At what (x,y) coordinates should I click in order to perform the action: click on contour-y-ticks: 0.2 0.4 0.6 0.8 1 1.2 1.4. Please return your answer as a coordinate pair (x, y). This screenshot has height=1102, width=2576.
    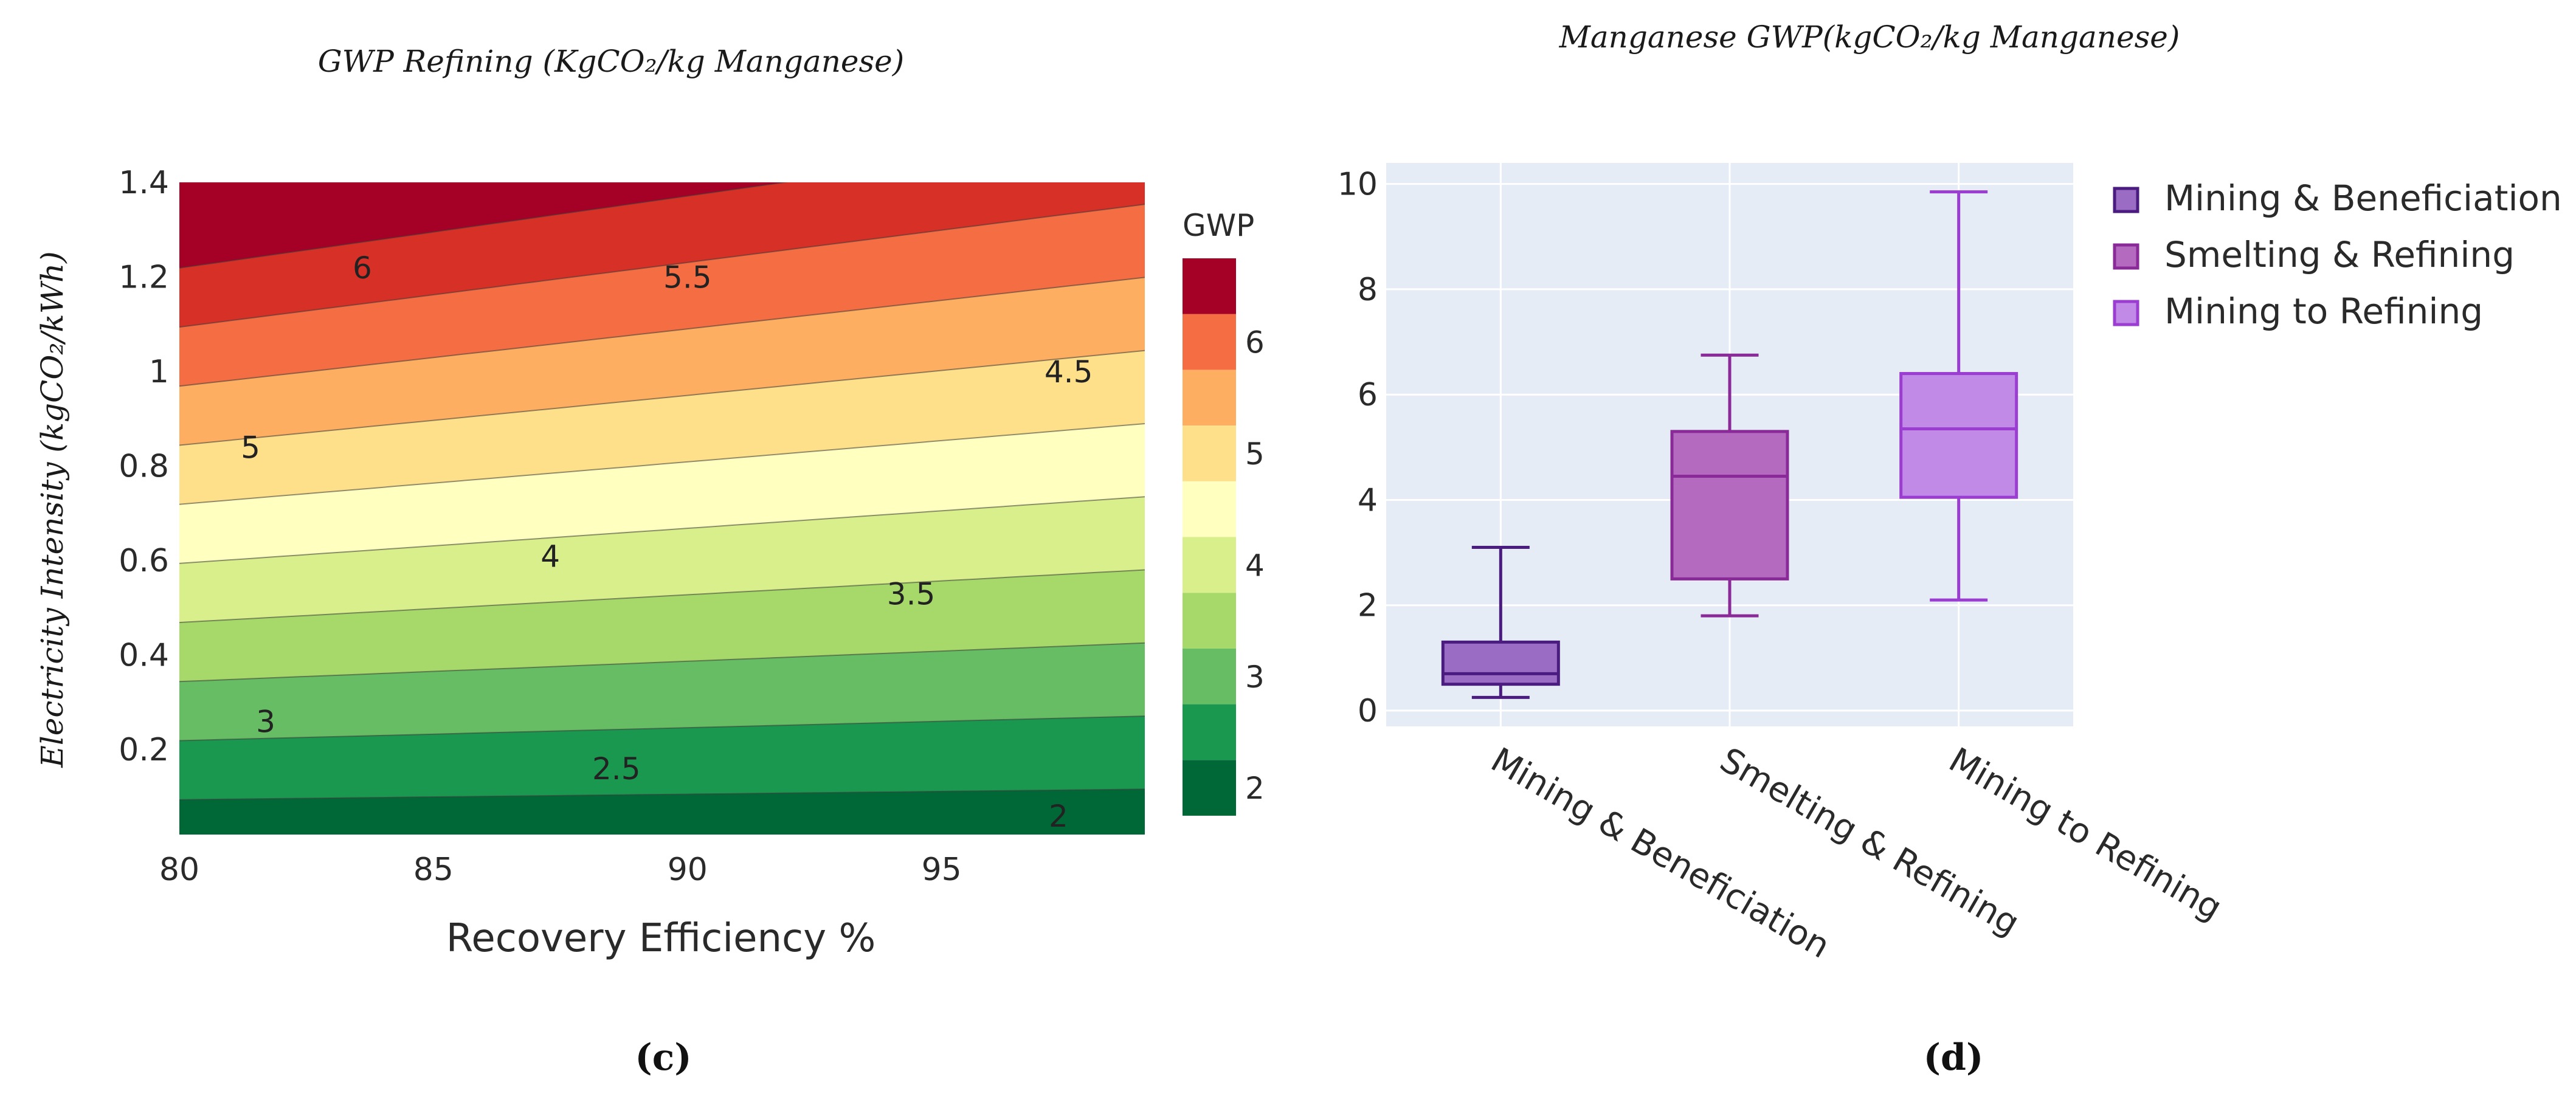
    Looking at the image, I should click on (144, 467).